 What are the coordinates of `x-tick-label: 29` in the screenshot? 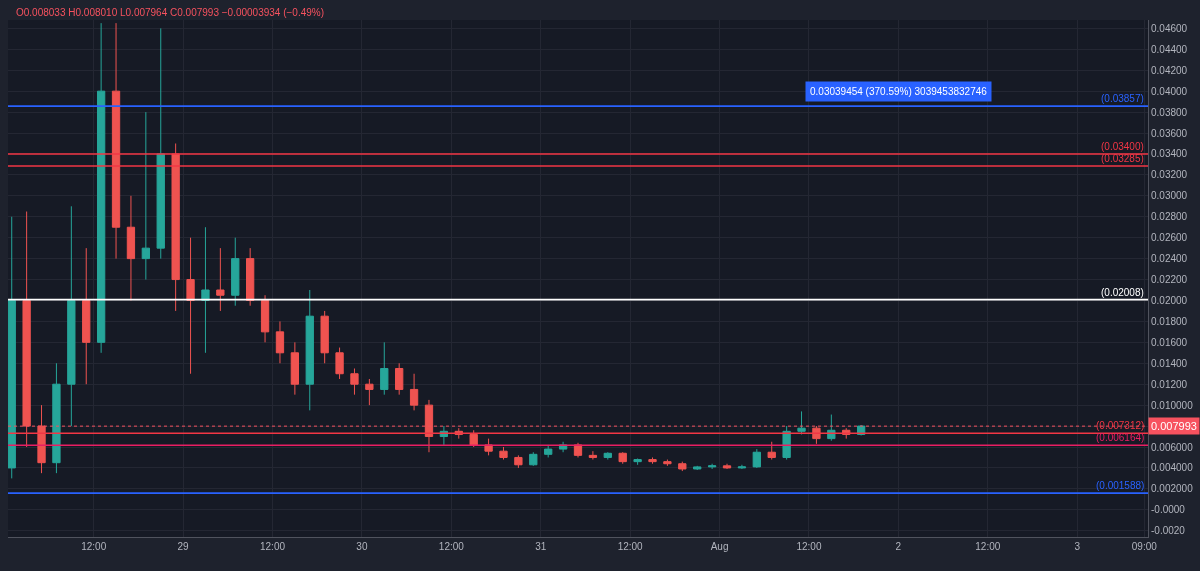 It's located at (183, 546).